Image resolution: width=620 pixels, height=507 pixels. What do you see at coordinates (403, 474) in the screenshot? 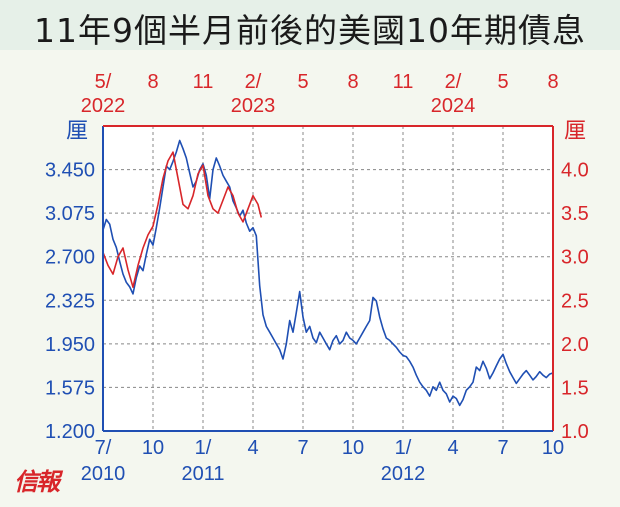
I see `bottom-year-label: 2012` at bounding box center [403, 474].